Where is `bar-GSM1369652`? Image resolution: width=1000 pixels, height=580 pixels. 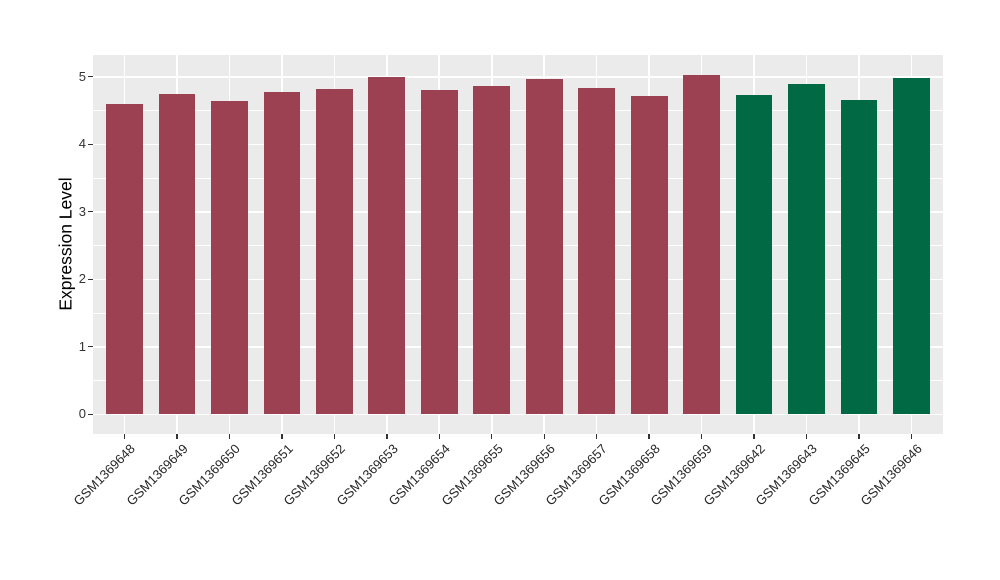
bar-GSM1369652 is located at coordinates (334, 251).